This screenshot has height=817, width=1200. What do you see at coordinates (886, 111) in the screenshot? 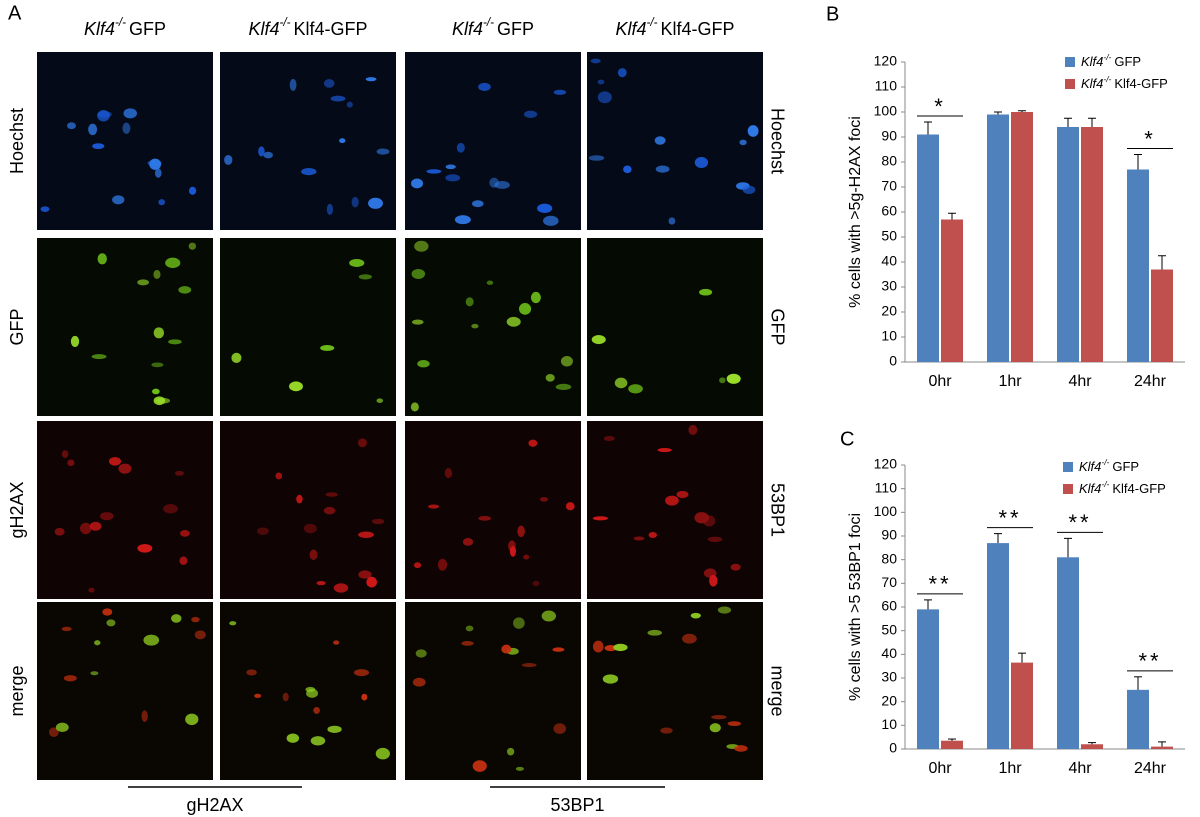
I see `y-tick-label: 100` at bounding box center [886, 111].